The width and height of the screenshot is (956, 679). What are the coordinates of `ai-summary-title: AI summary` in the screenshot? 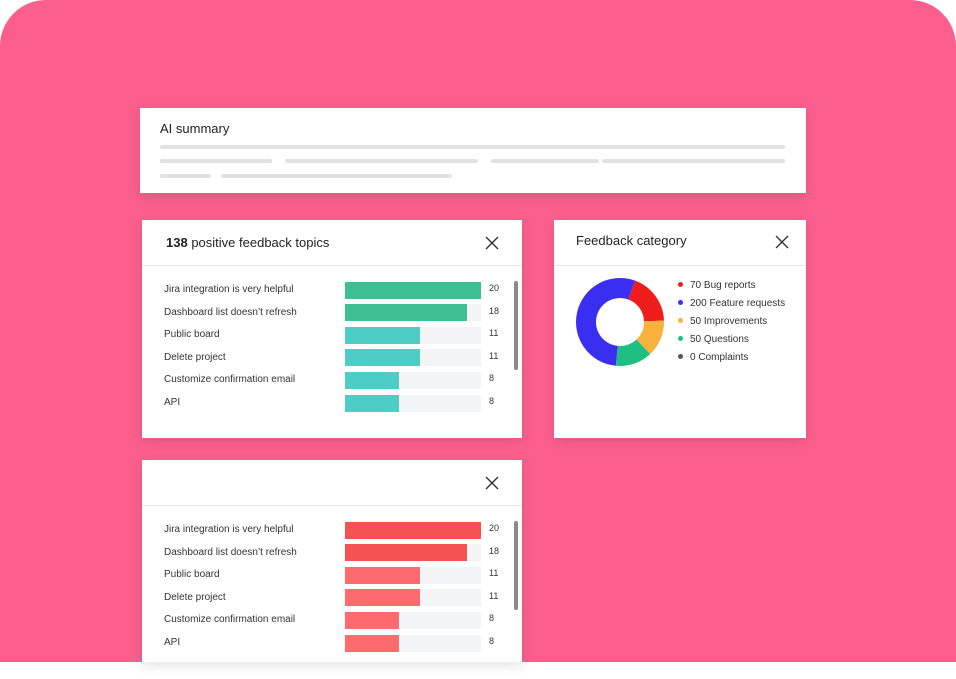 It's located at (195, 128).